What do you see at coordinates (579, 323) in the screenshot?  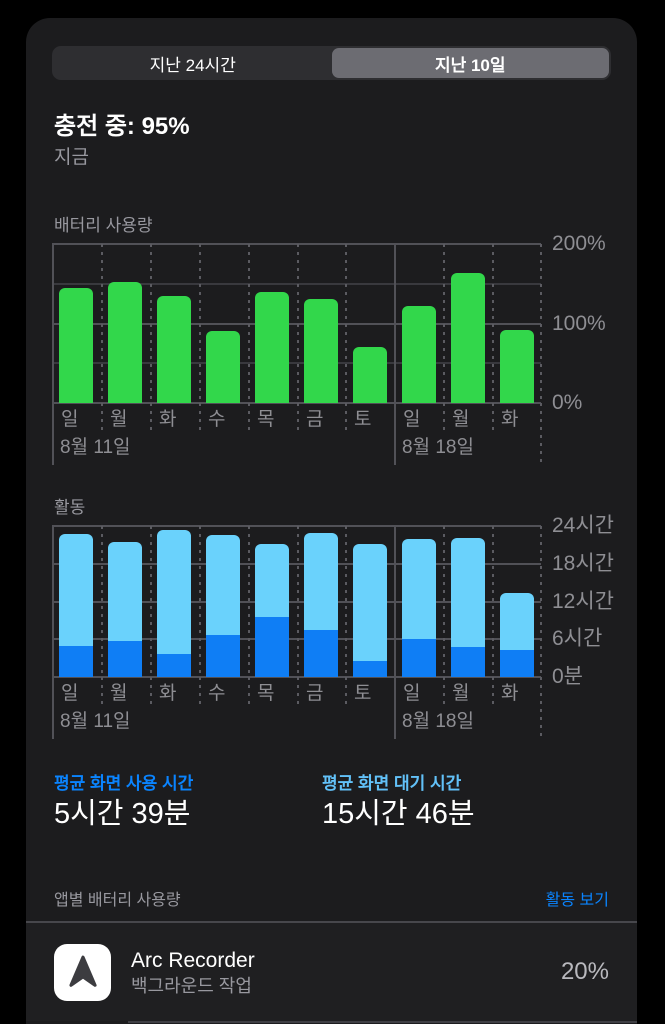 I see `y-axis-tick-label: 100%` at bounding box center [579, 323].